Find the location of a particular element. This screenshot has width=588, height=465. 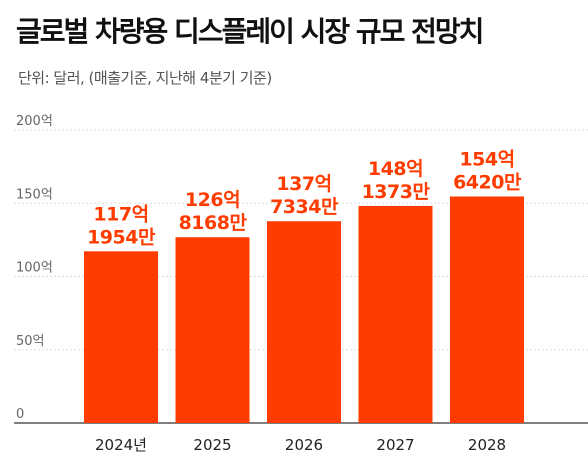

x-axis-ticks: 2024년 2025 2026 2027 2028 is located at coordinates (300, 445).